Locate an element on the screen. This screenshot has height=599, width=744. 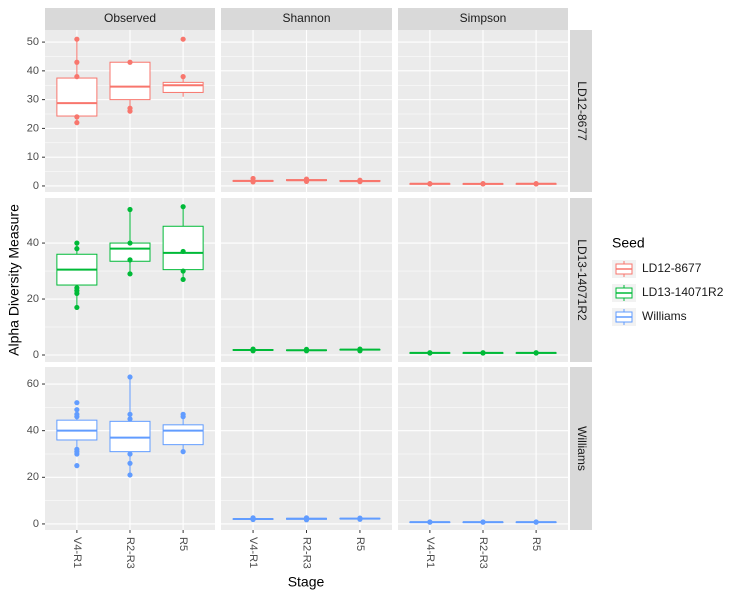
y-axis-title: Alpha Diversity Measure is located at coordinates (14, 280).